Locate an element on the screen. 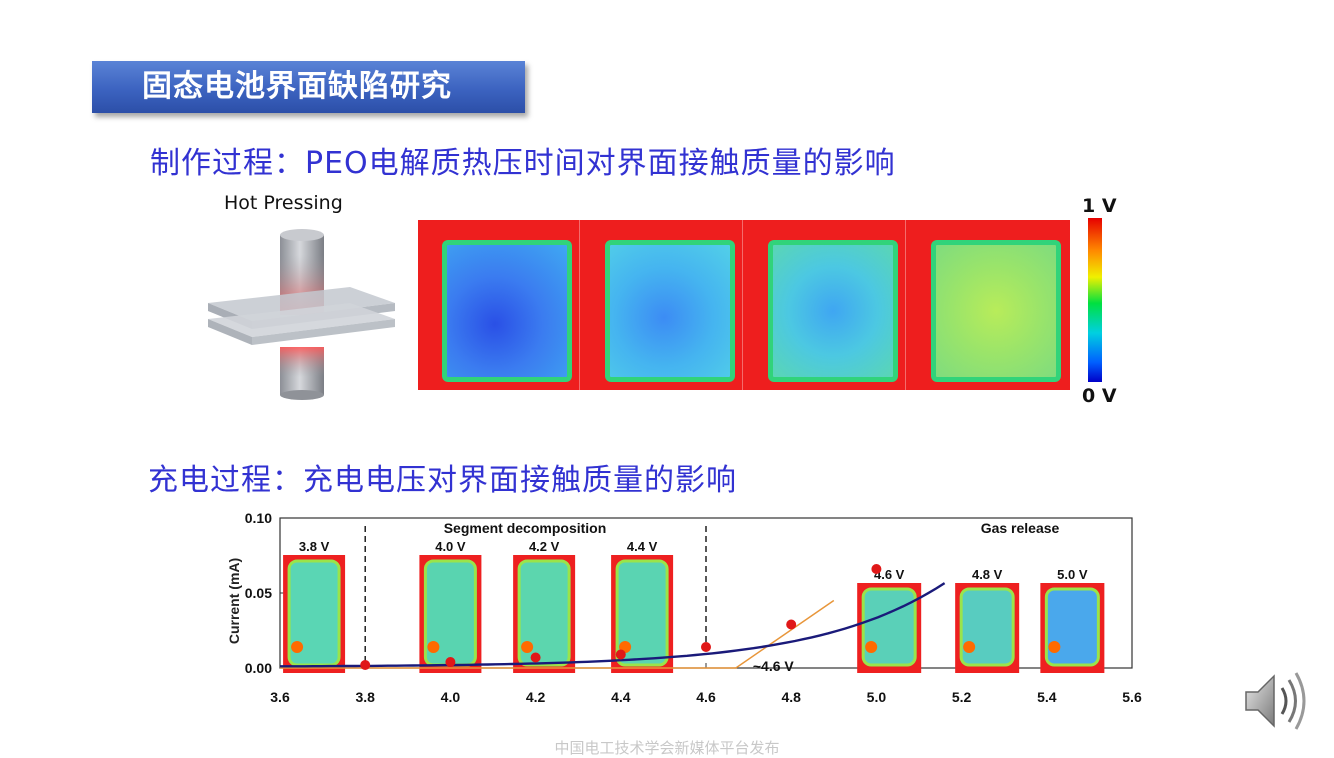 This screenshot has height=758, width=1334. scale-top-label: 1 V is located at coordinates (1099, 206).